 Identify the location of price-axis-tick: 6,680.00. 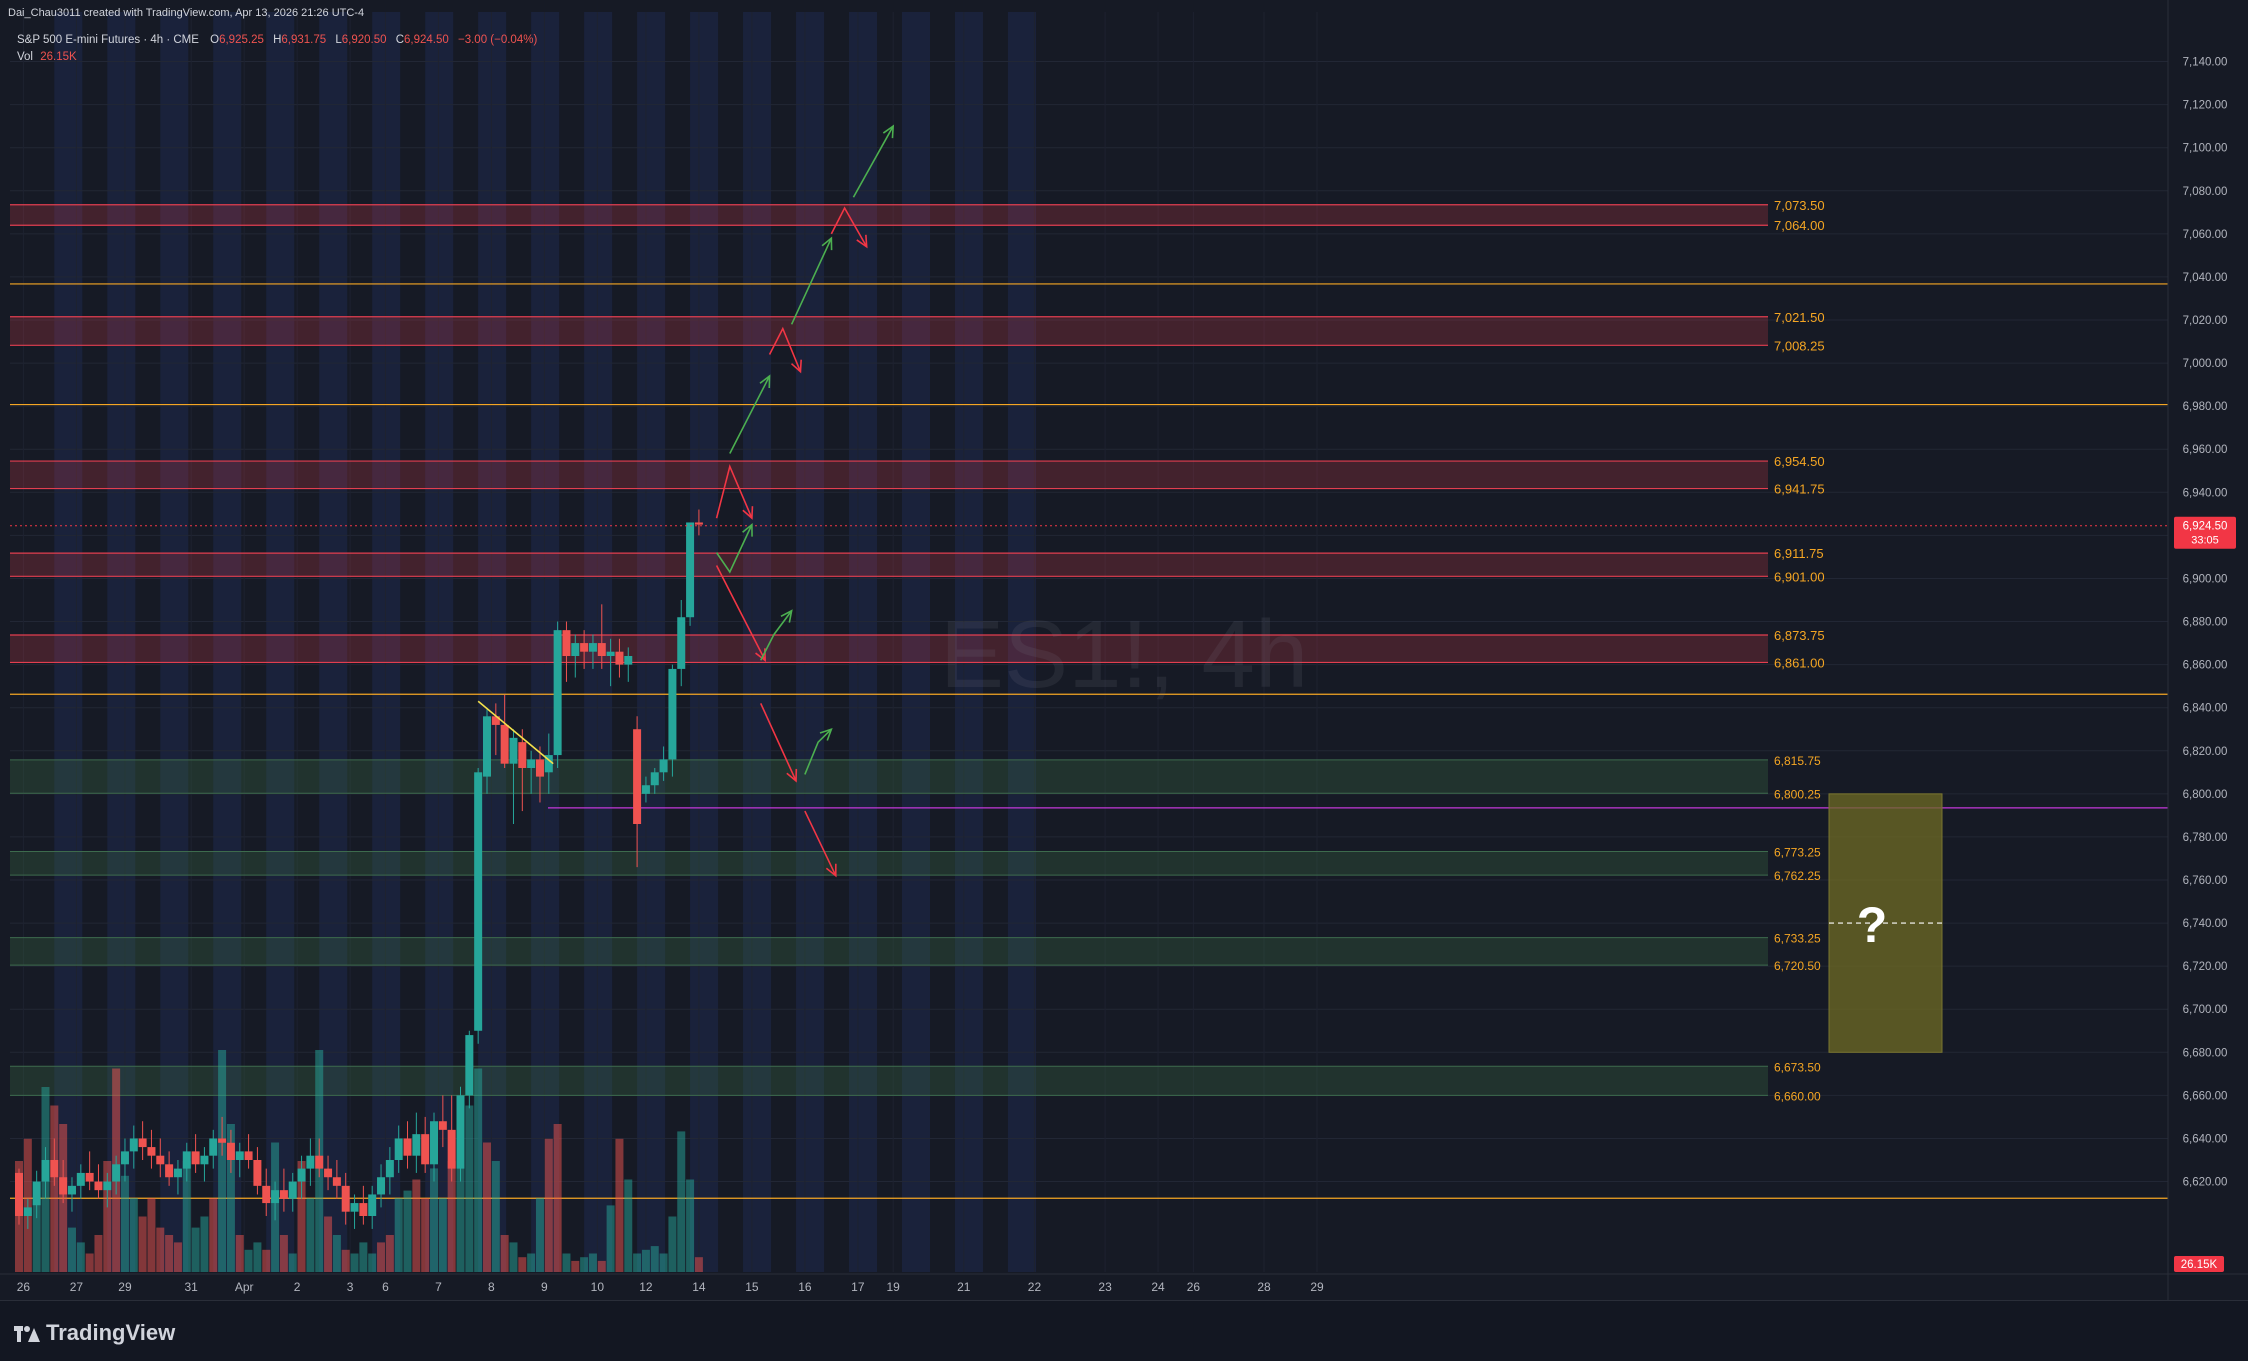
(2205, 1053).